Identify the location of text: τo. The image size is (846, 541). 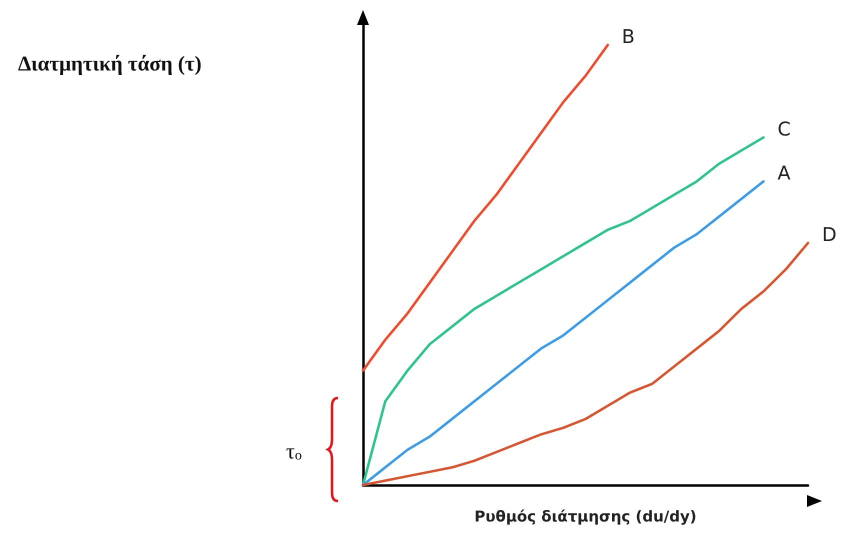
(294, 451).